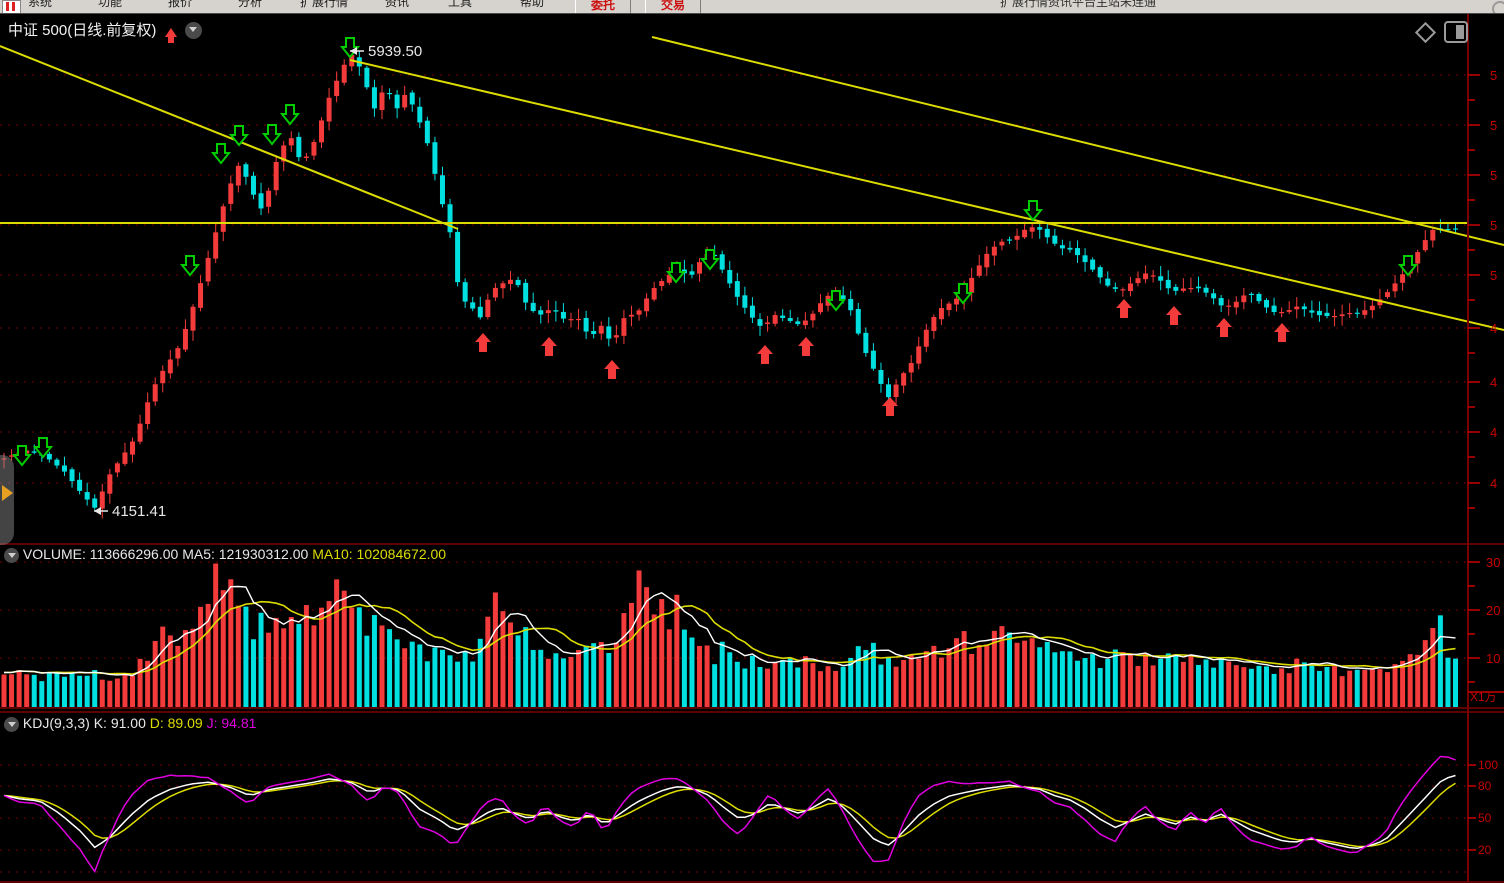  What do you see at coordinates (11, 493) in the screenshot?
I see `drawer-arrow-icon` at bounding box center [11, 493].